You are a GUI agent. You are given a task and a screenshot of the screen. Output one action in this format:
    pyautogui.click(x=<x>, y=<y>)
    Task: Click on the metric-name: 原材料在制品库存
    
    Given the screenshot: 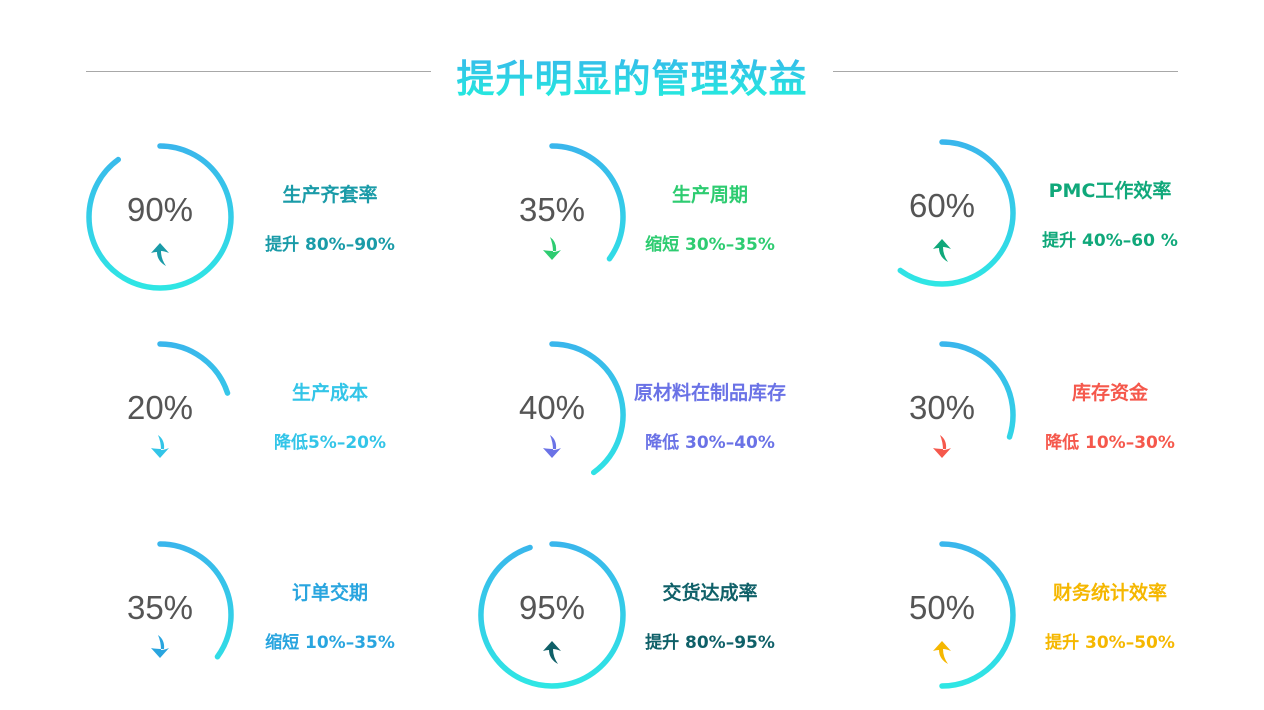 What is the action you would take?
    pyautogui.click(x=709, y=393)
    